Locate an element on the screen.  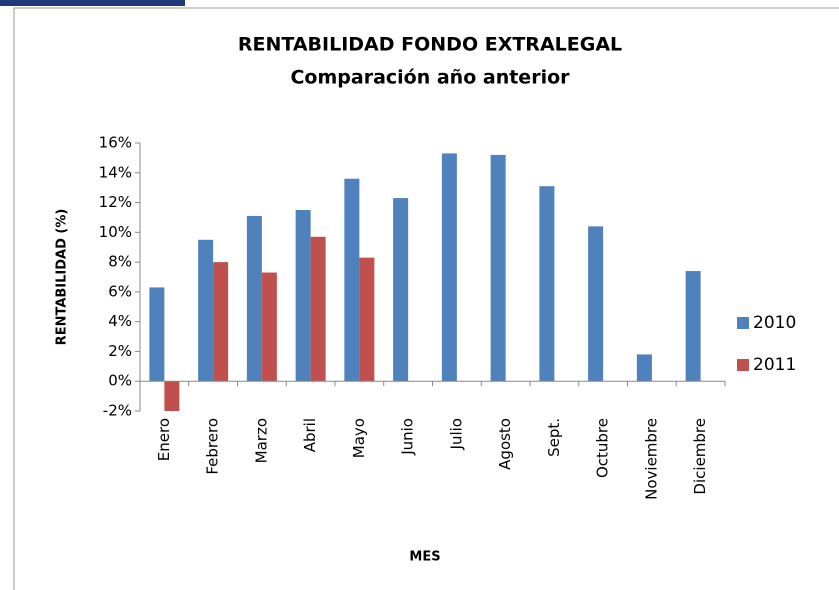
x-tick-label: Sept. is located at coordinates (554, 437).